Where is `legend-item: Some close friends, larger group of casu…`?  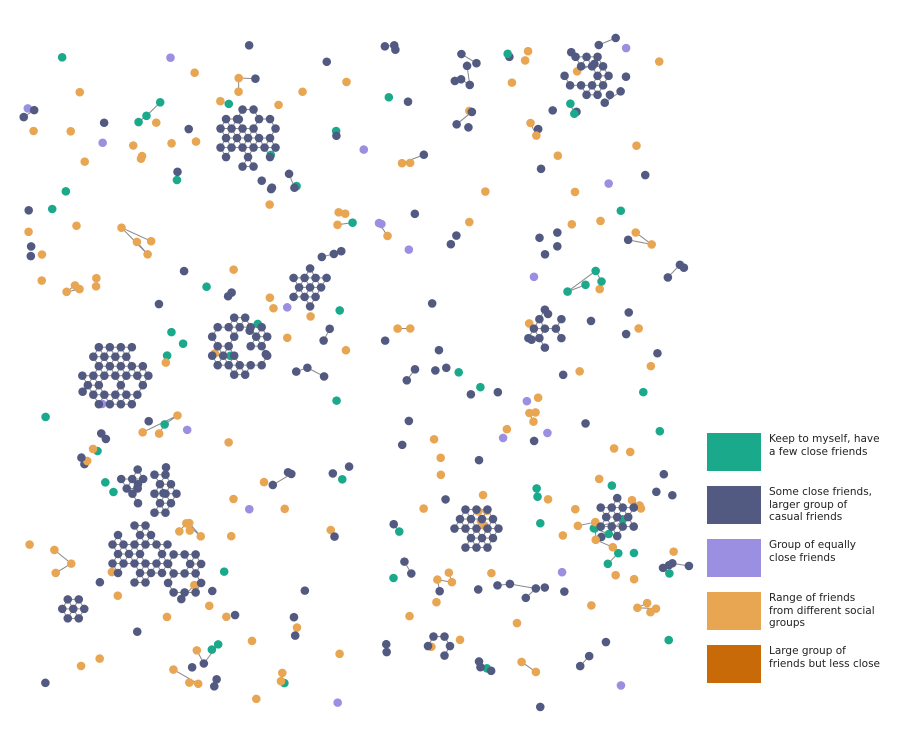 legend-item: Some close friends, larger group of casu… is located at coordinates (802, 512).